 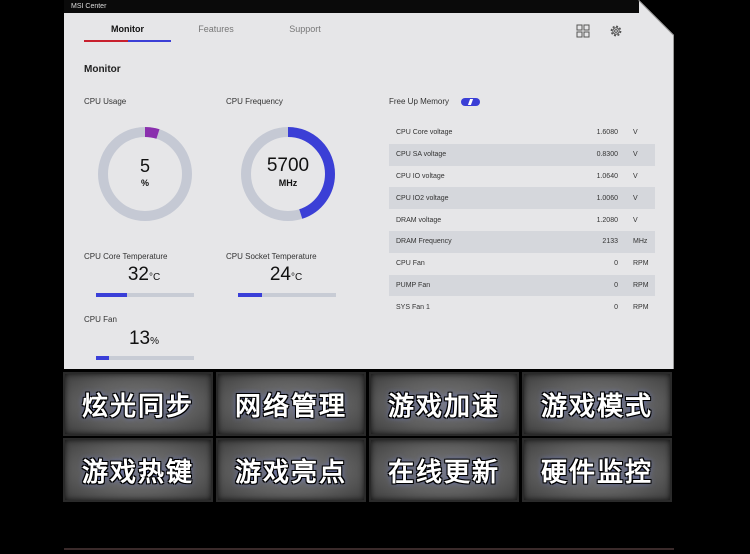 What do you see at coordinates (410, 264) in the screenshot?
I see `row-name: CPU Fan` at bounding box center [410, 264].